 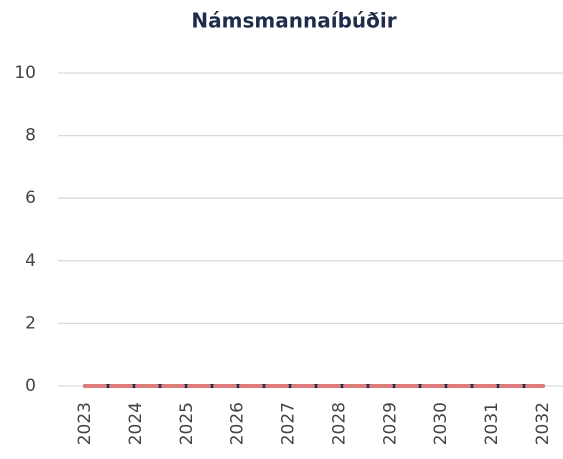 I want to click on y-tick-label: 0, so click(x=30, y=386).